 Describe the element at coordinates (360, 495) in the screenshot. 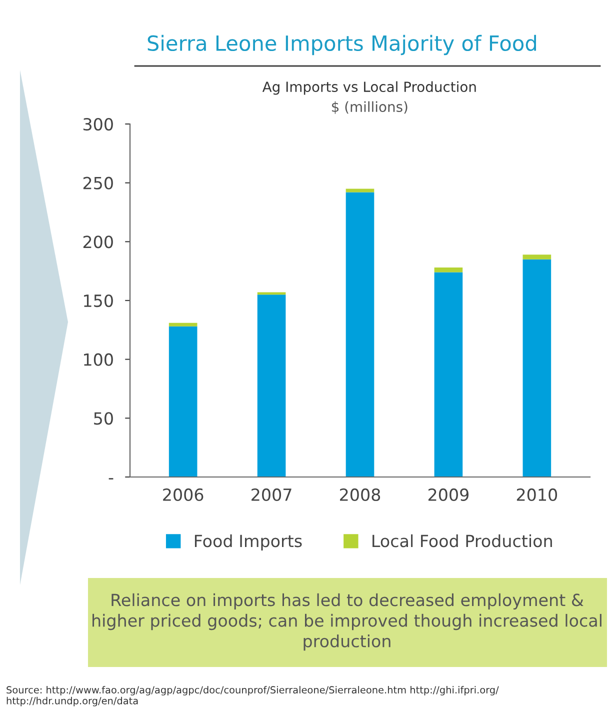

I see `x-tick-label: 2008` at that location.